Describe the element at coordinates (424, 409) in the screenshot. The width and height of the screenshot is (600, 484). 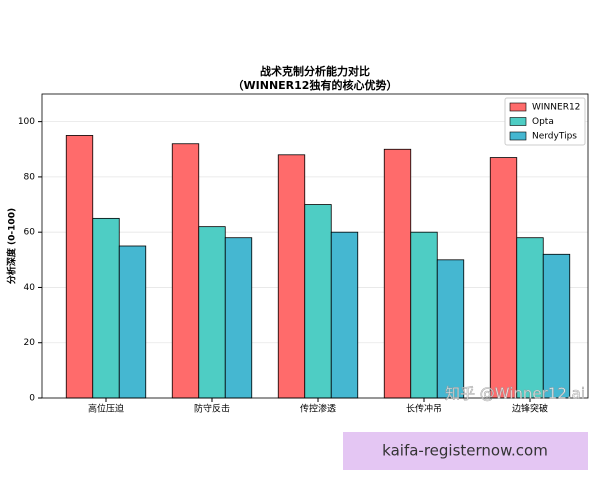
I see `x-tick-label: 长传冲吊` at that location.